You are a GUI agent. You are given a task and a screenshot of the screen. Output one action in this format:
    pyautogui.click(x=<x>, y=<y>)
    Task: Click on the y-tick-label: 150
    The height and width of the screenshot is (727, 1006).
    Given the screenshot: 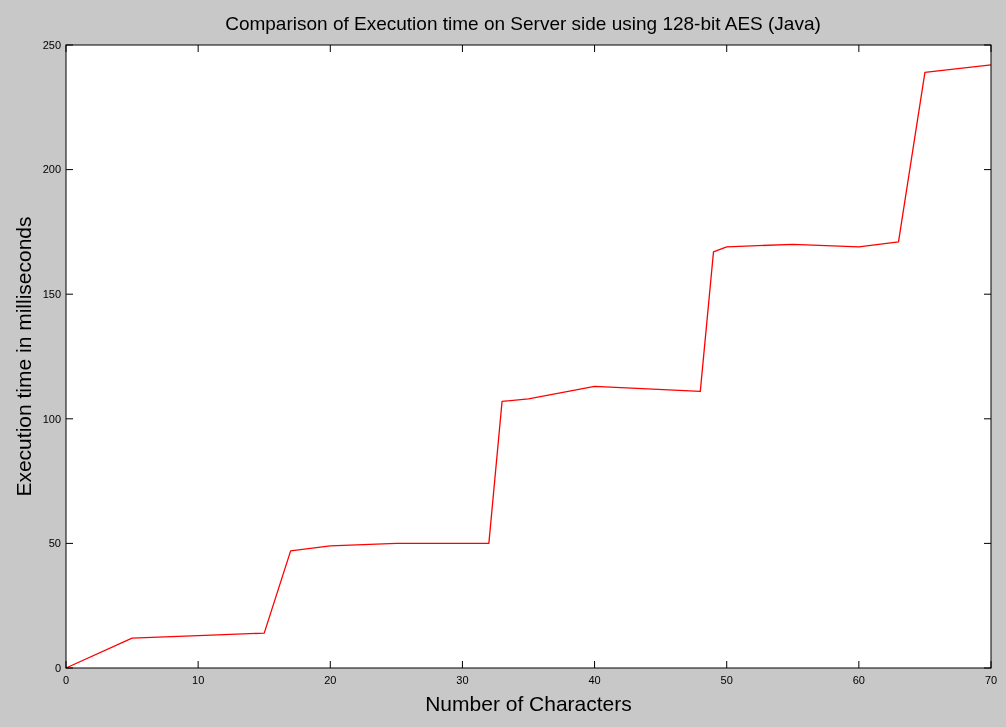 What is the action you would take?
    pyautogui.click(x=51, y=294)
    